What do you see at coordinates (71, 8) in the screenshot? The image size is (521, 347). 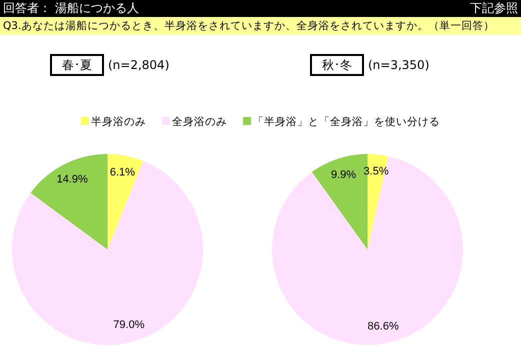 I see `text: 回答者： 湯船につかる人` at bounding box center [71, 8].